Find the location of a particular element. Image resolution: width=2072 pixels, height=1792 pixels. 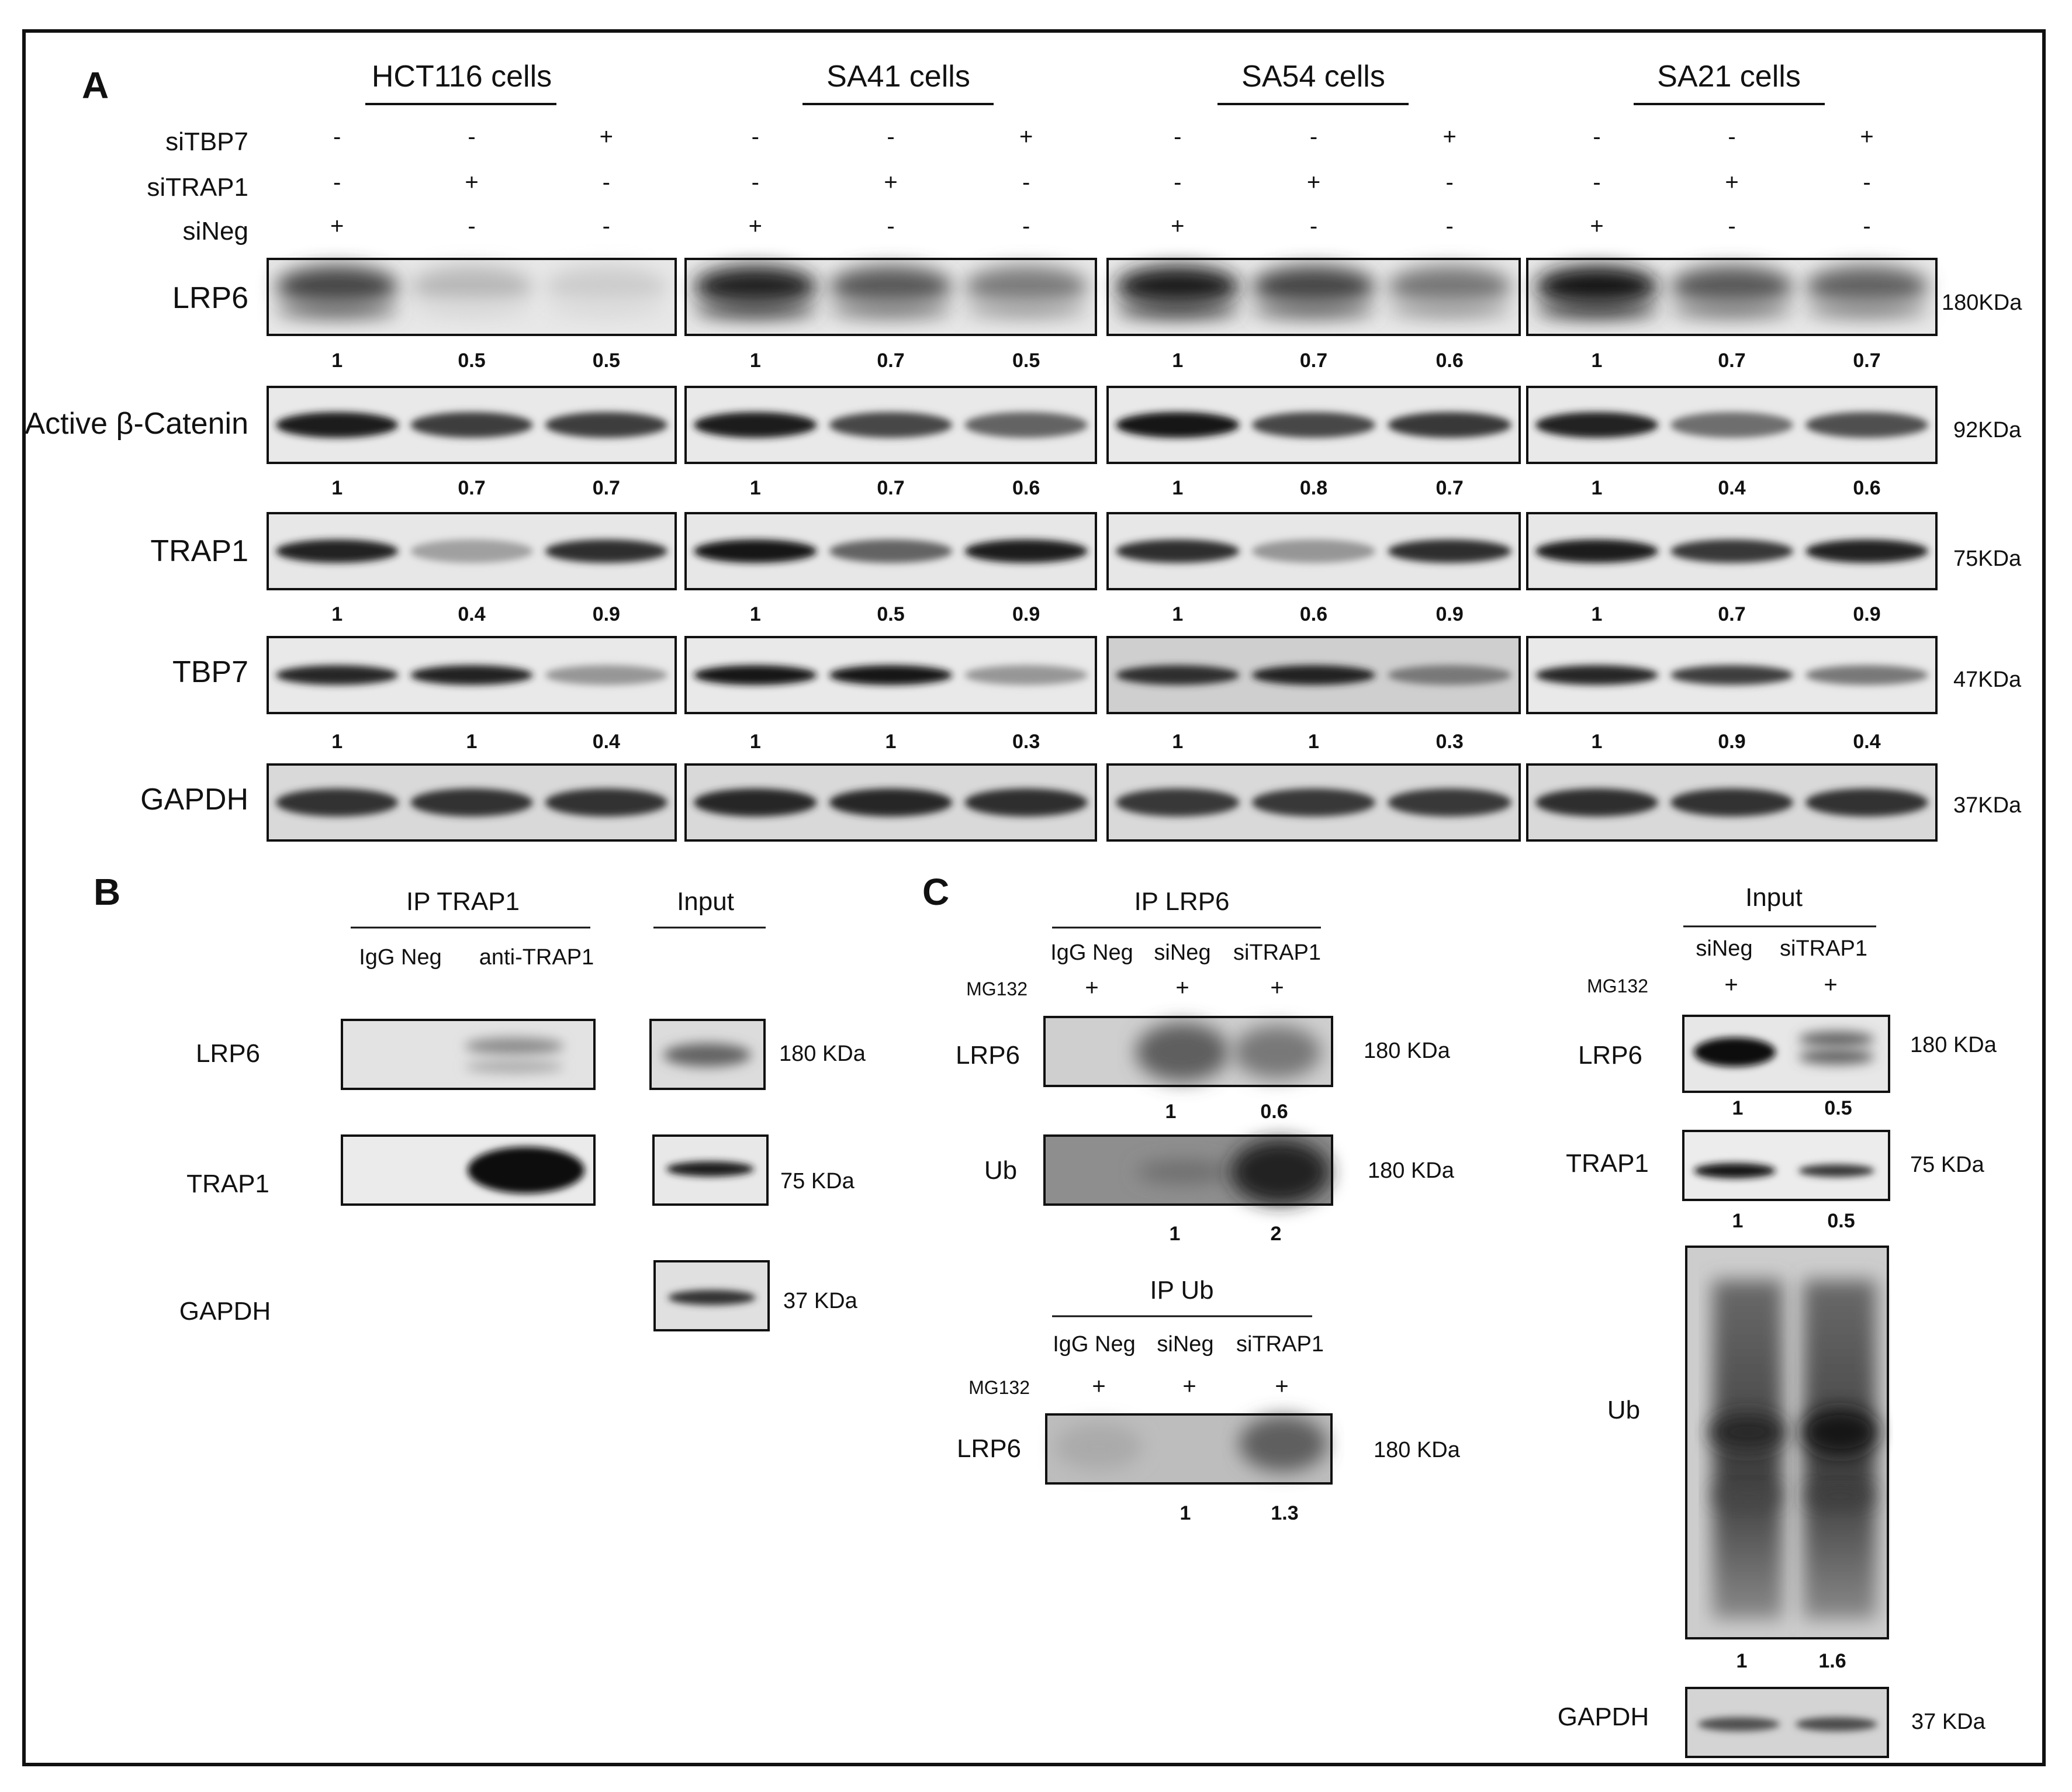

input-c-quant-trap1-sineg: 1 is located at coordinates (1738, 1221).